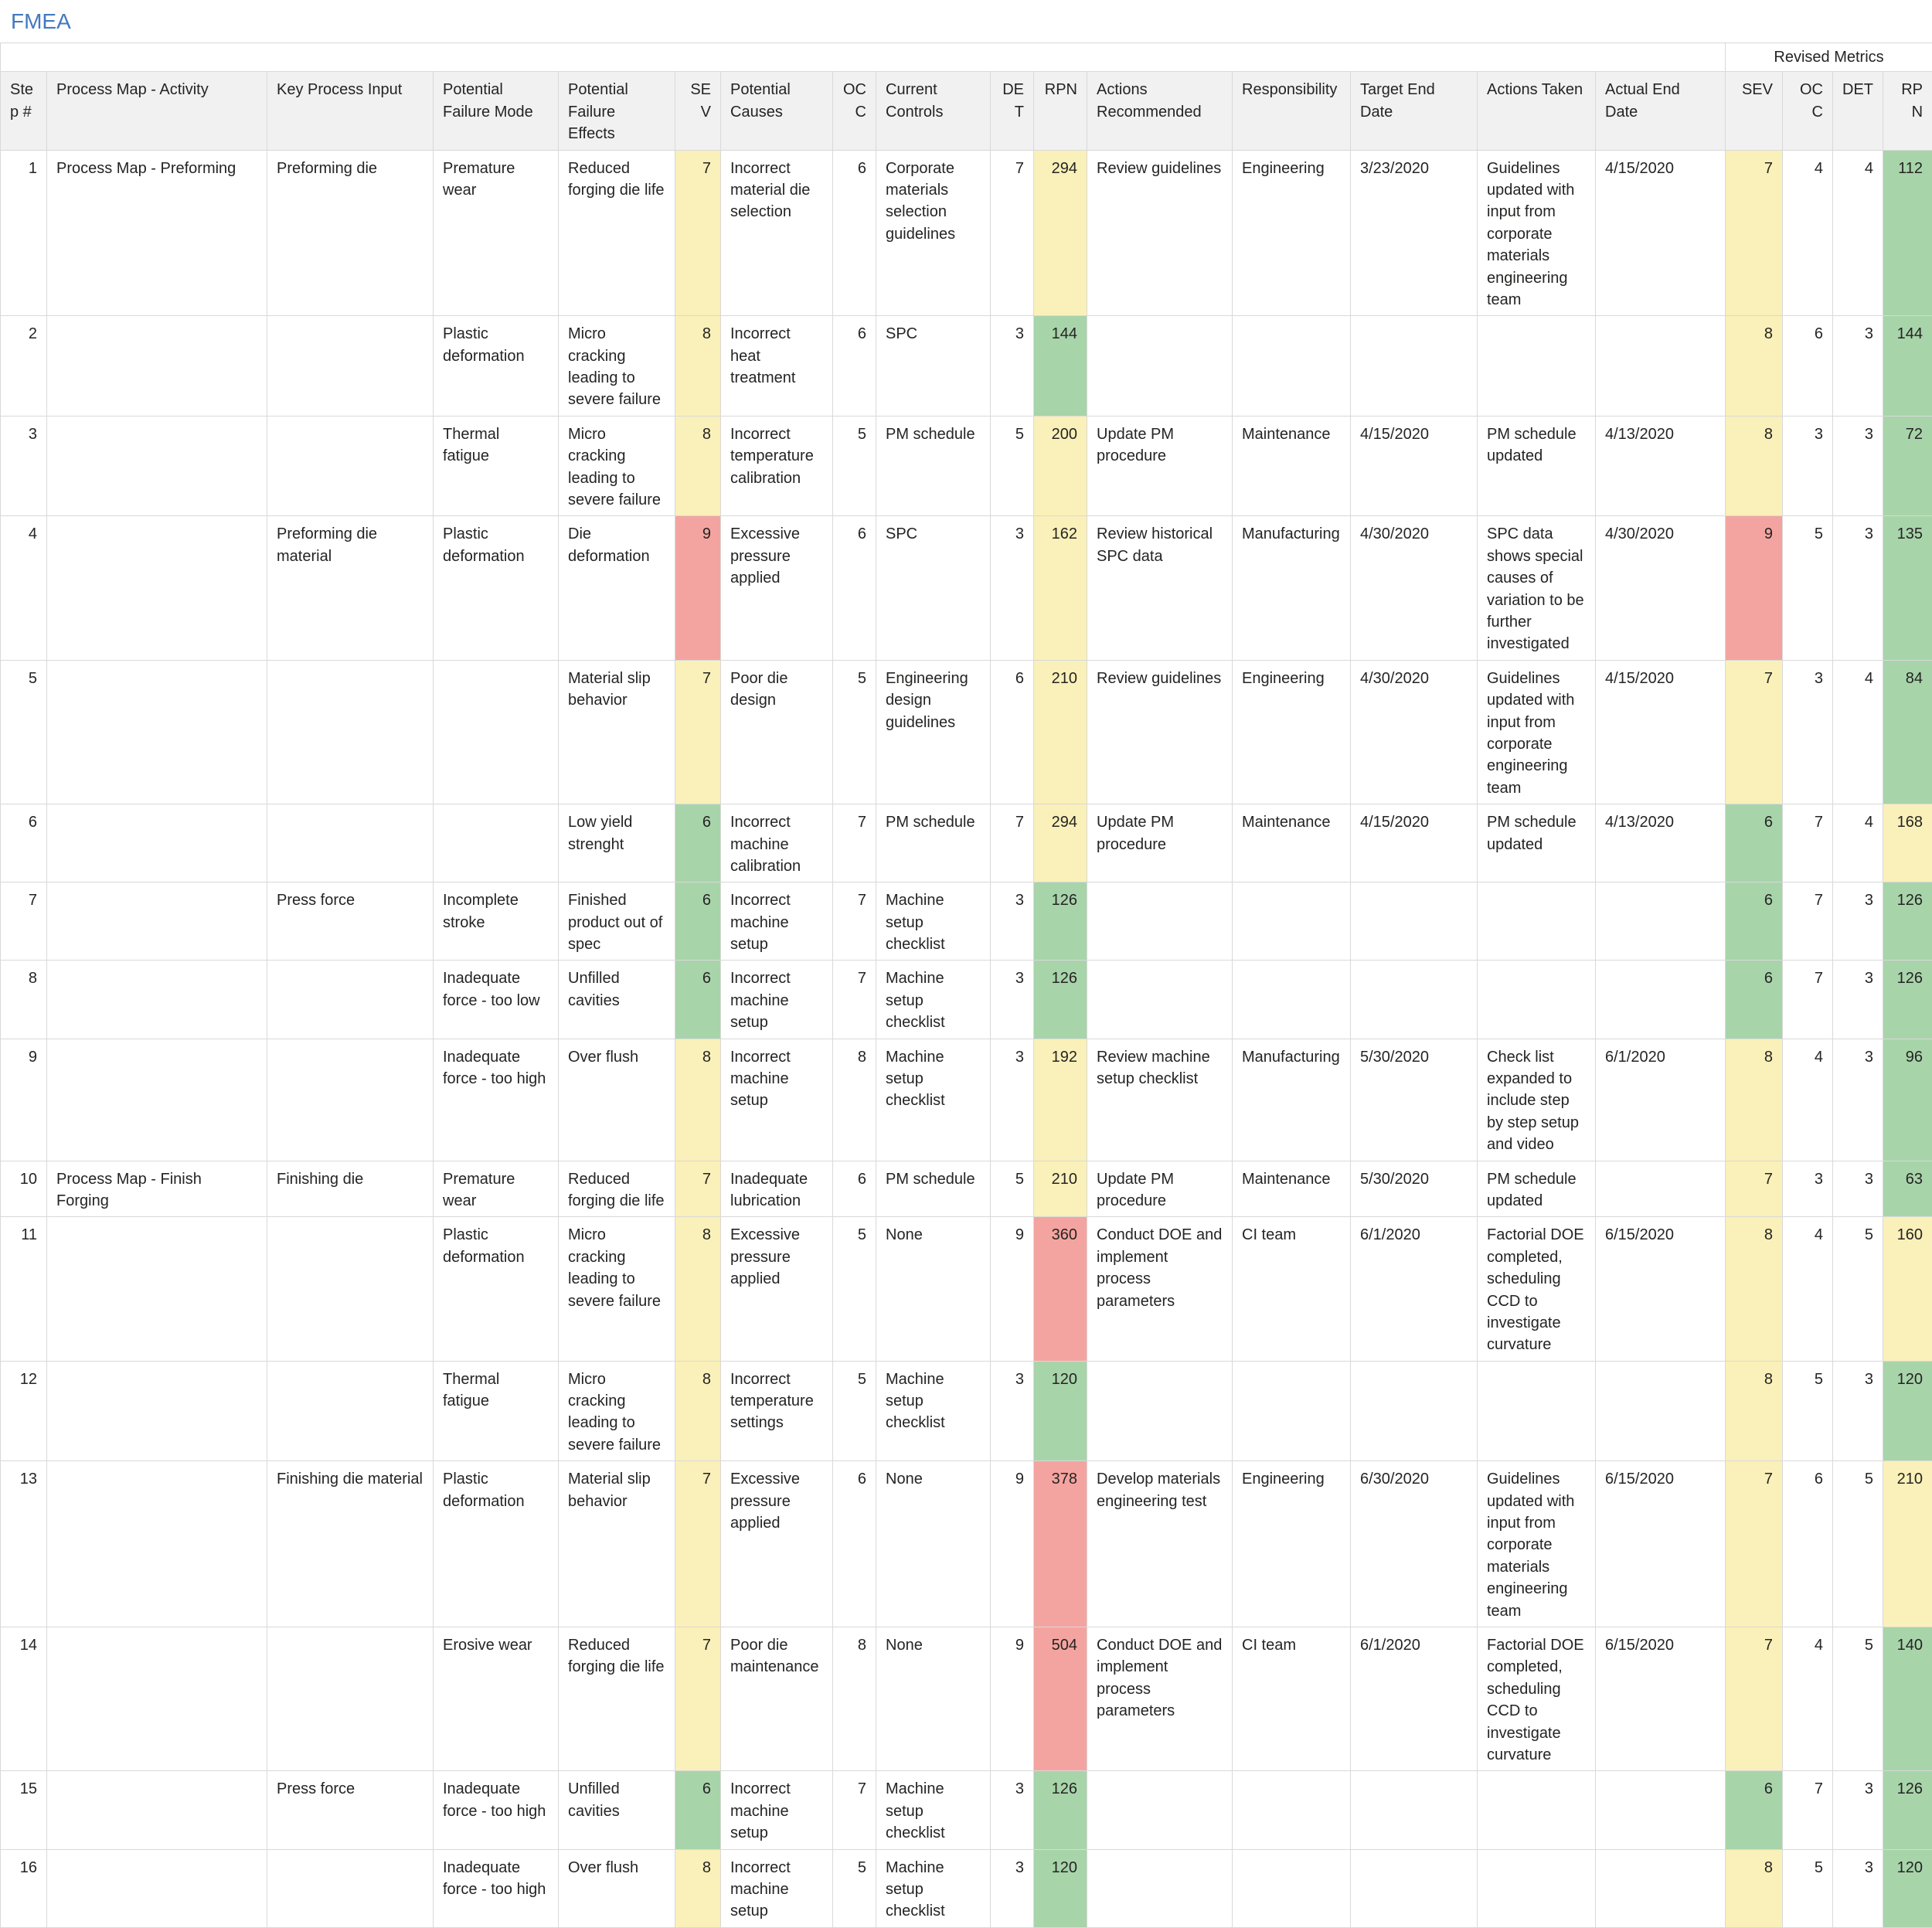  Describe the element at coordinates (496, 111) in the screenshot. I see `column-header-failure_mode: Potential Failure Mode` at that location.